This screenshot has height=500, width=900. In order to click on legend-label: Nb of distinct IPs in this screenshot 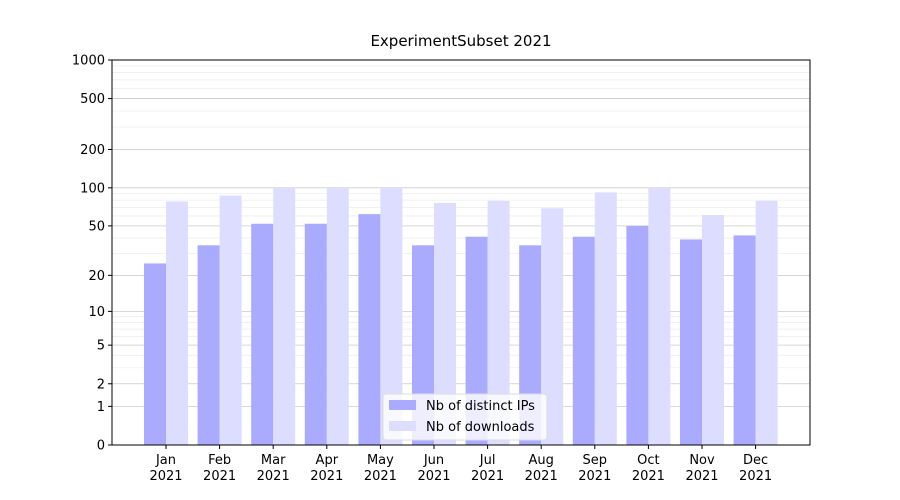, I will do `click(480, 406)`.